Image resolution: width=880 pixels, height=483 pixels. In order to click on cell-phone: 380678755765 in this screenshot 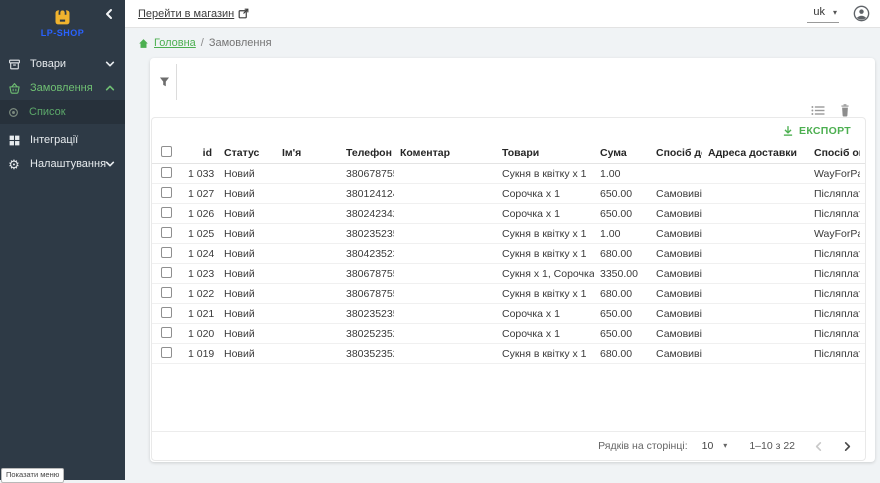, I will do `click(367, 174)`.